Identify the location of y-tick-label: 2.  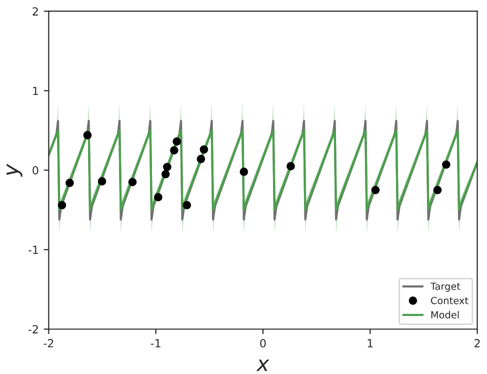
(35, 11).